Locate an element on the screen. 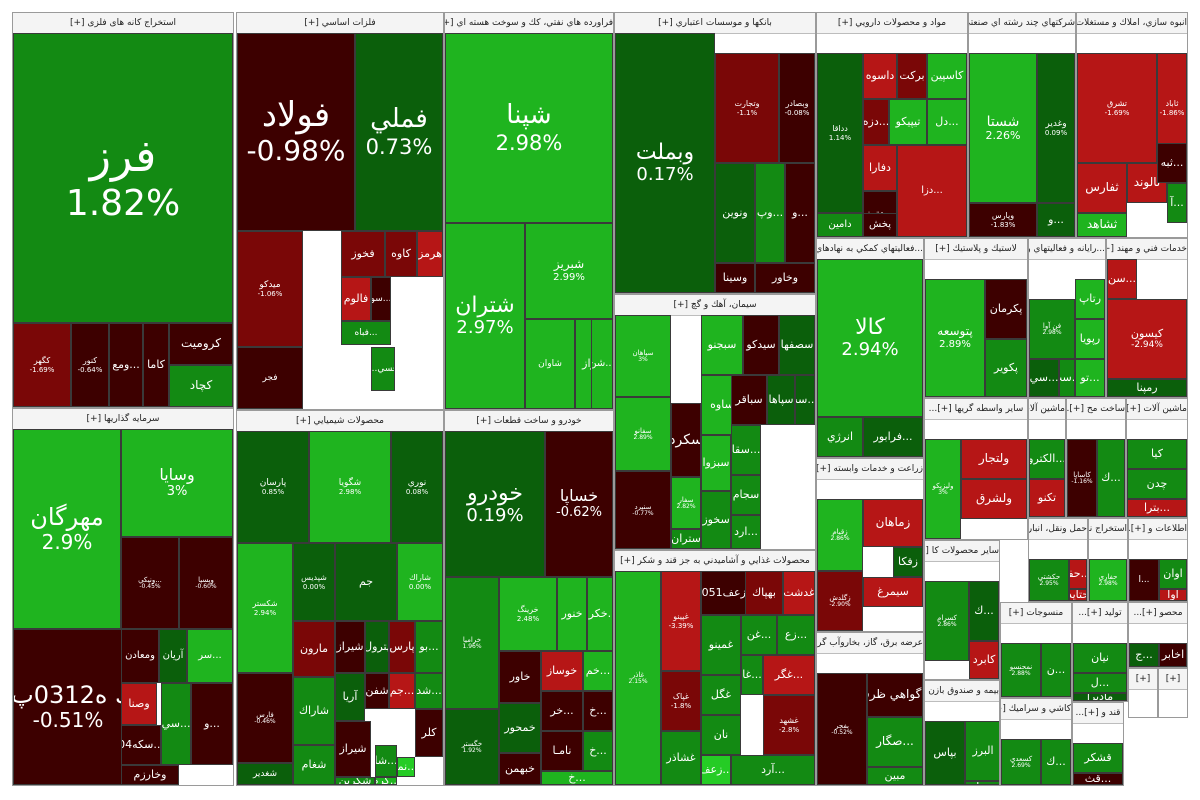 The height and width of the screenshot is (800, 1200). stock-tile: شپديس 0.00% is located at coordinates (314, 582).